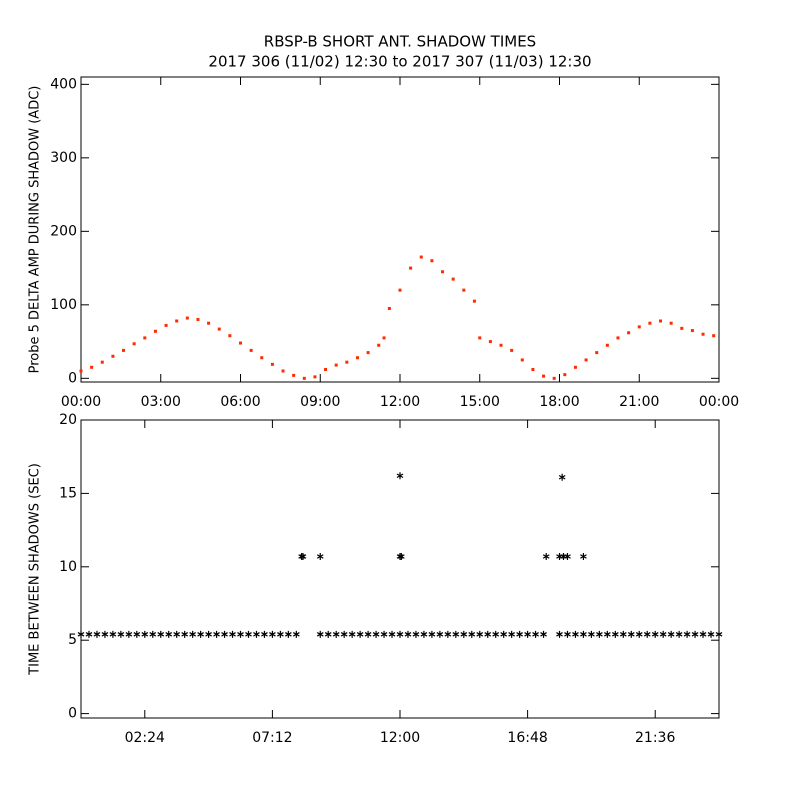  I want to click on y-tick-label: 10, so click(68, 567).